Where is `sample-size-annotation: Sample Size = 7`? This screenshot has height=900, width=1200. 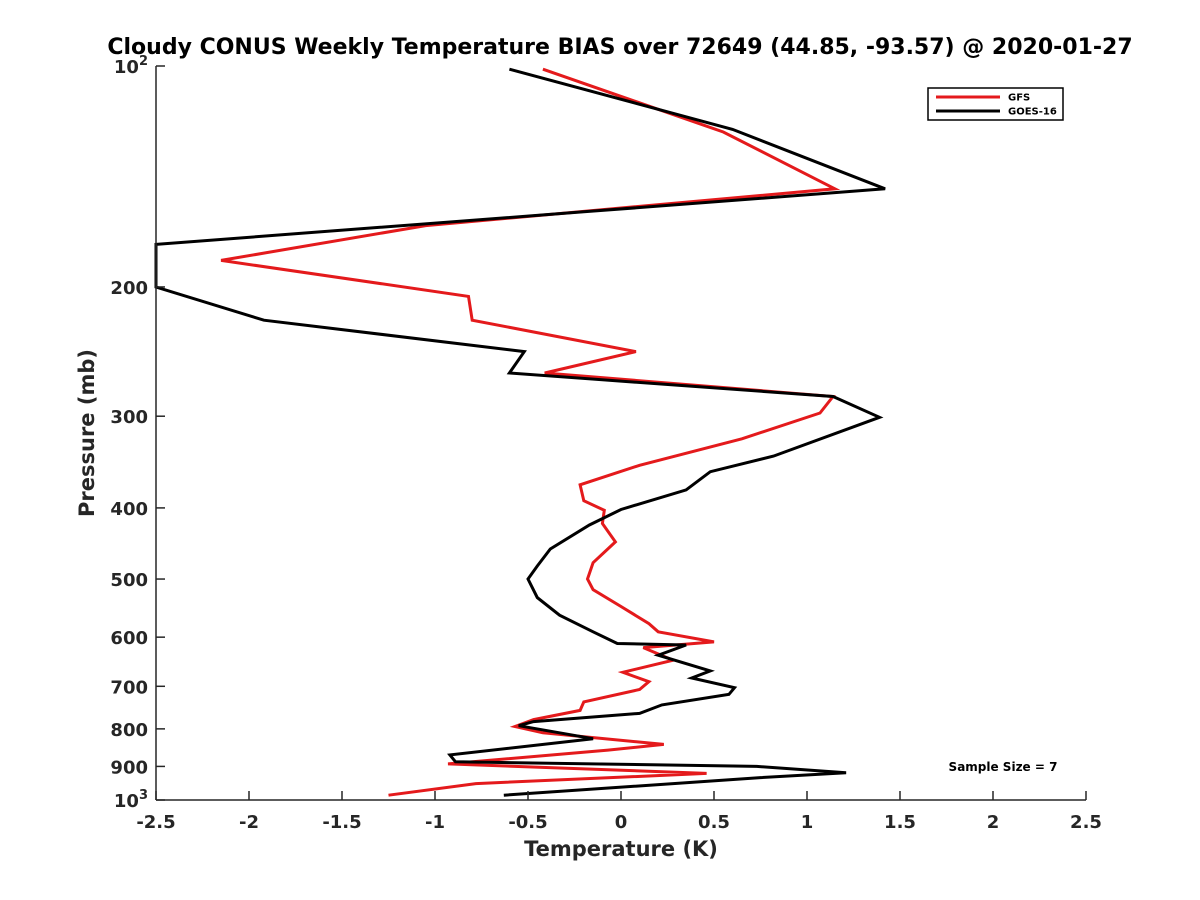 sample-size-annotation: Sample Size = 7 is located at coordinates (1003, 767).